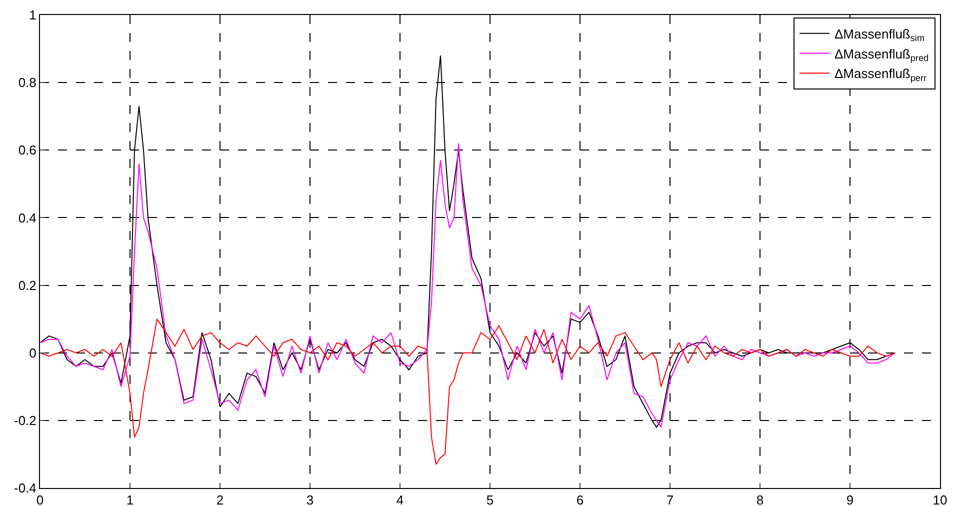  Describe the element at coordinates (32, 15) in the screenshot. I see `y-tick-label: 1` at that location.